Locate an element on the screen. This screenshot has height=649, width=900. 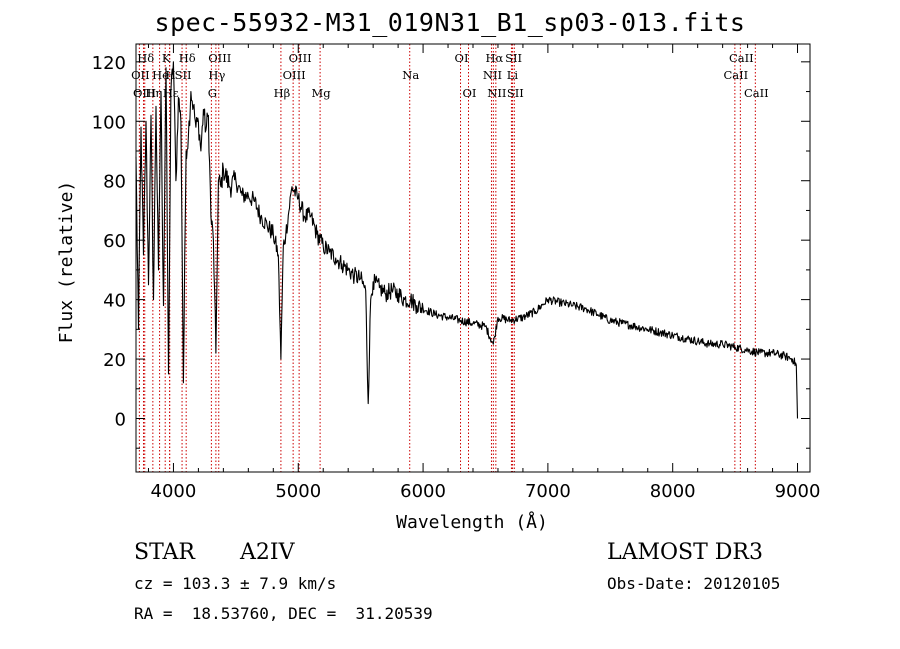
line-label: Hη is located at coordinates (153, 93).